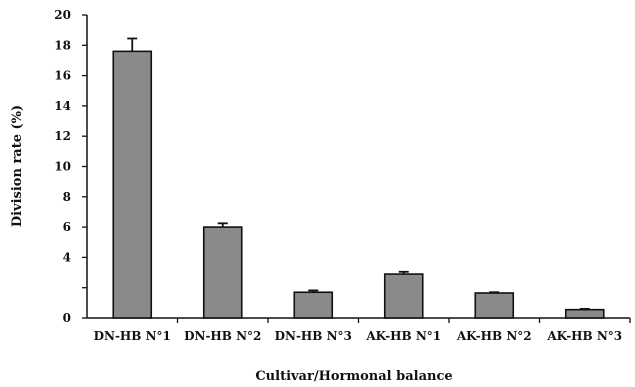  I want to click on y-axis-title: Division rate (%), so click(17, 166).